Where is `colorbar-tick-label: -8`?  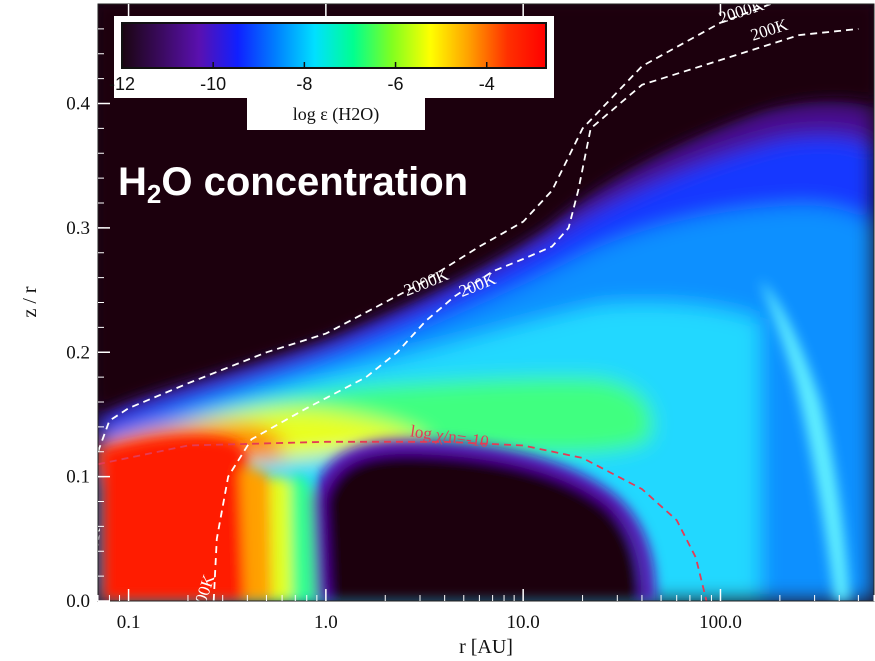
colorbar-tick-label: -8 is located at coordinates (304, 84).